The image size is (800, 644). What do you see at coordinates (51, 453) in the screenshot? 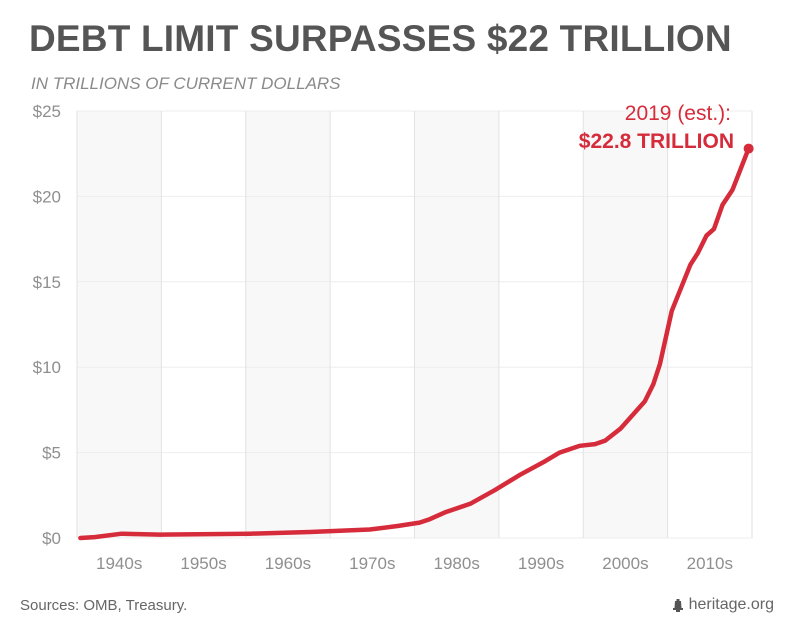
I see `y-tick-label: $5` at bounding box center [51, 453].